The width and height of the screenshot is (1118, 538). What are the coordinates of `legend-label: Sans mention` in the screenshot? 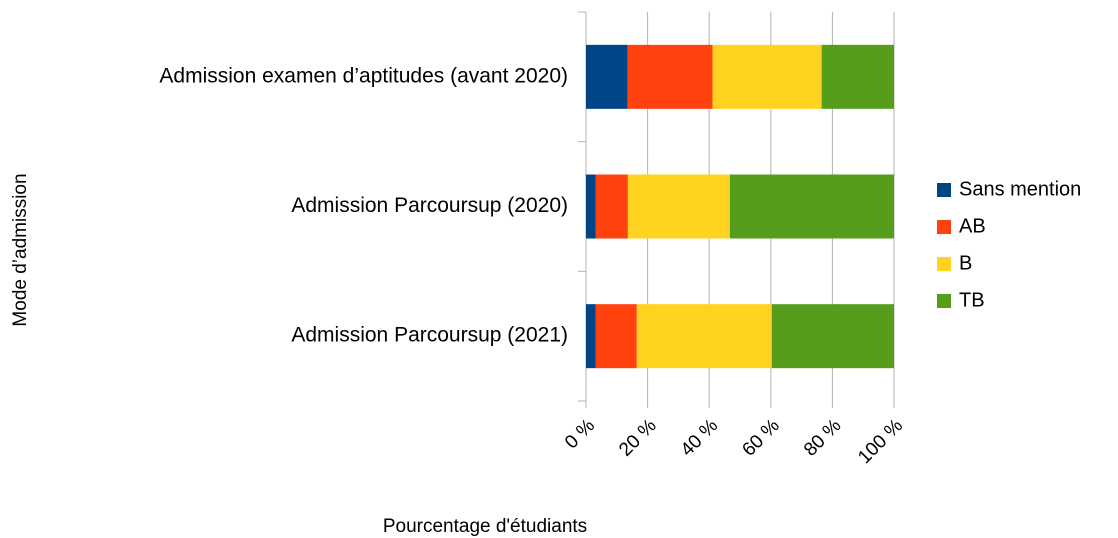 It's located at (1020, 189).